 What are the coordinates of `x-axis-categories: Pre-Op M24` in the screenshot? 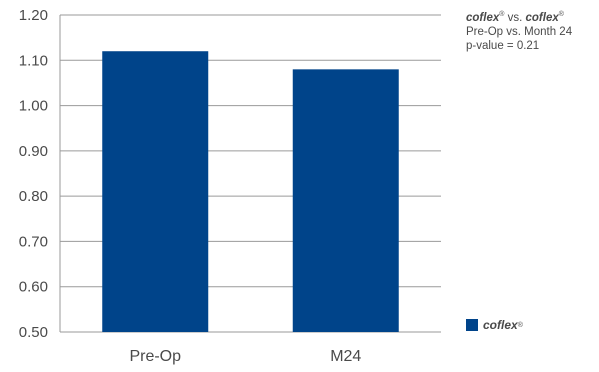 It's located at (245, 356).